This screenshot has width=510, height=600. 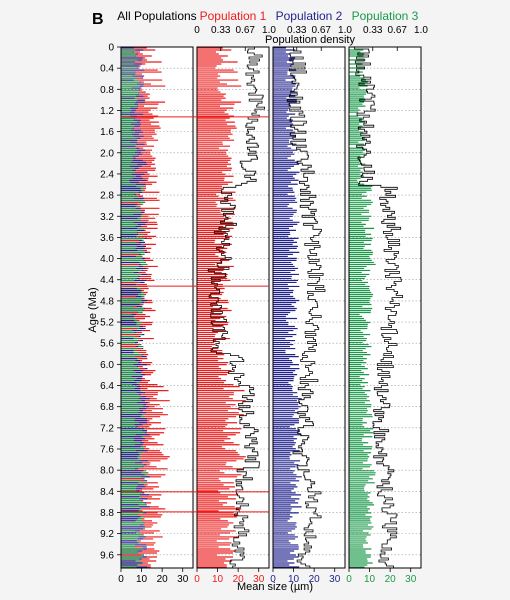 I want to click on density-line-pop2, so click(x=306, y=307).